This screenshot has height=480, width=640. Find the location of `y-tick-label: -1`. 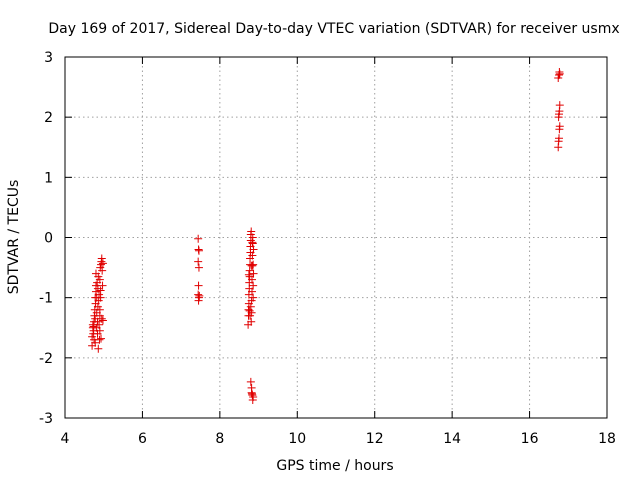

y-tick-label: -1 is located at coordinates (46, 299).